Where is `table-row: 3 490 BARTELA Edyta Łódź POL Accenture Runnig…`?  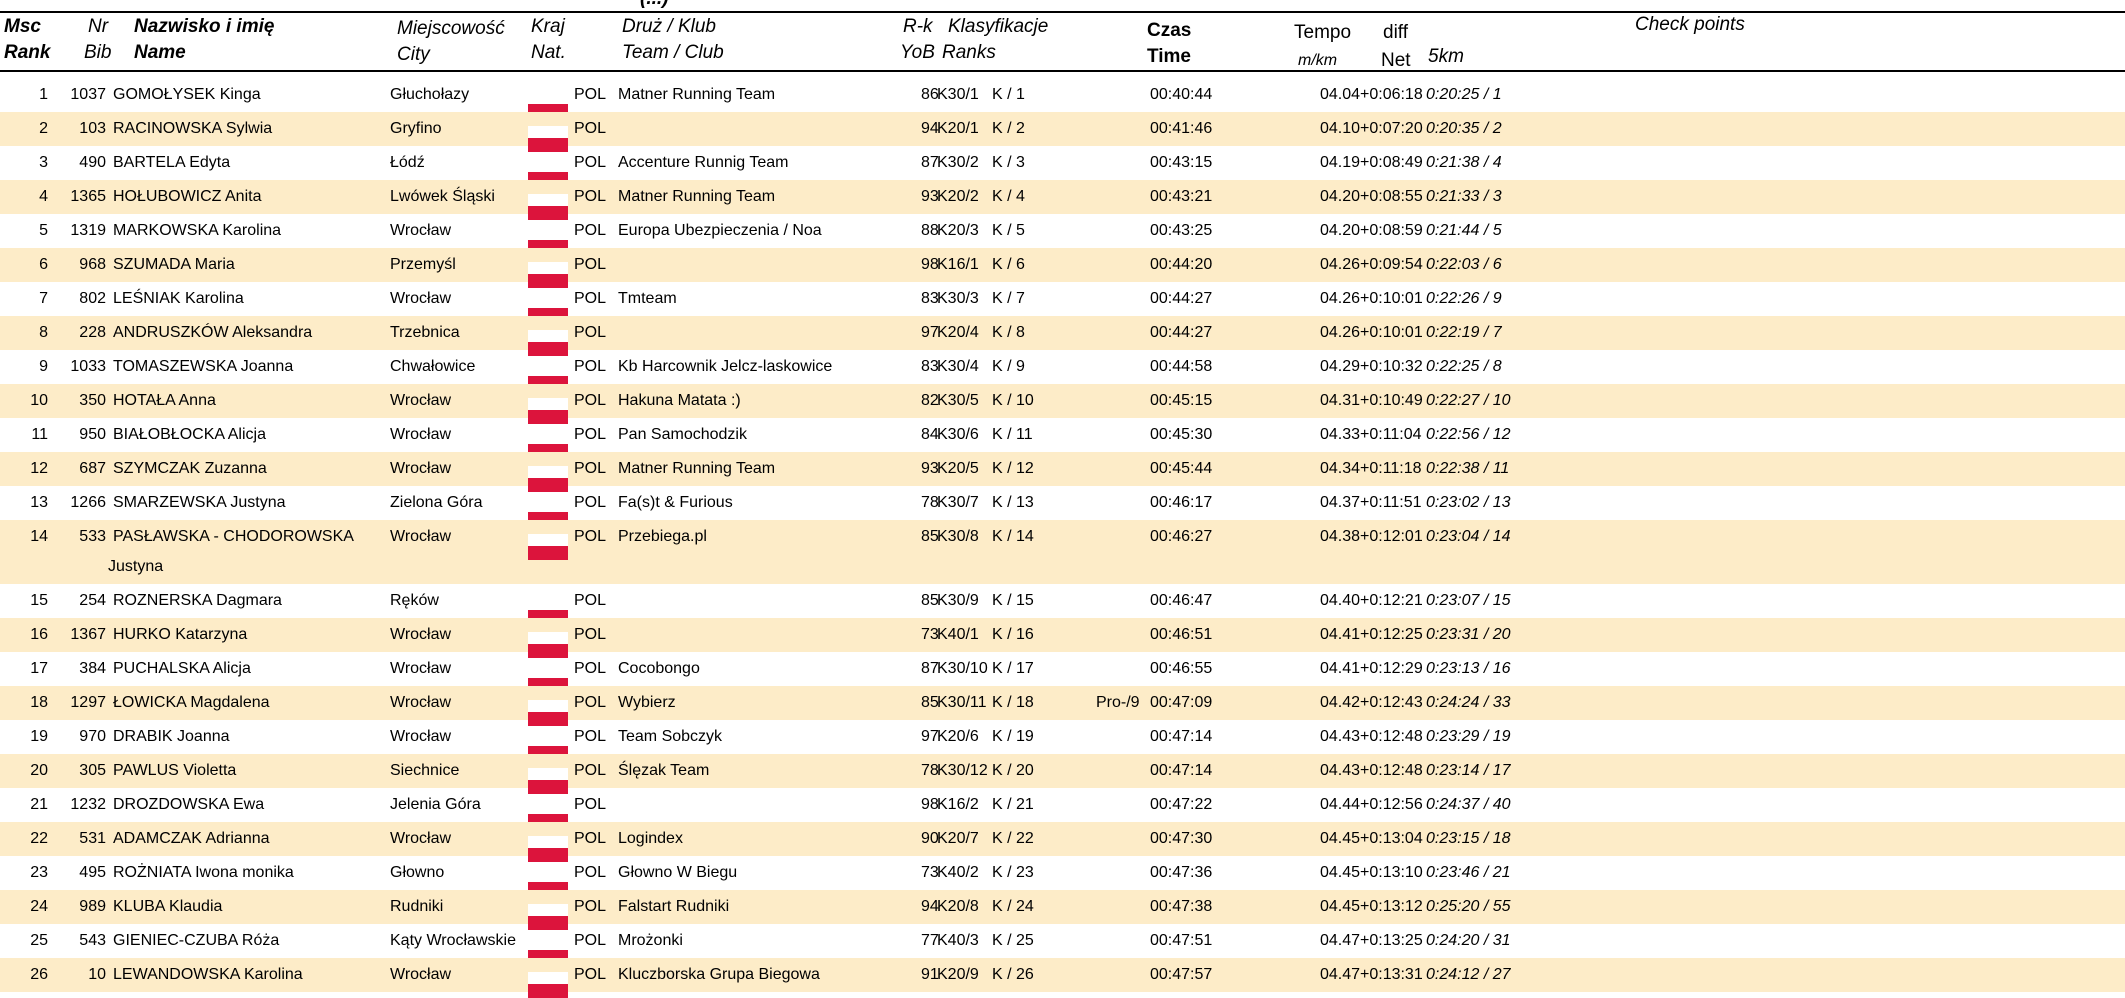
table-row: 3 490 BARTELA Edyta Łódź POL Accenture Runnig… is located at coordinates (1062, 166).